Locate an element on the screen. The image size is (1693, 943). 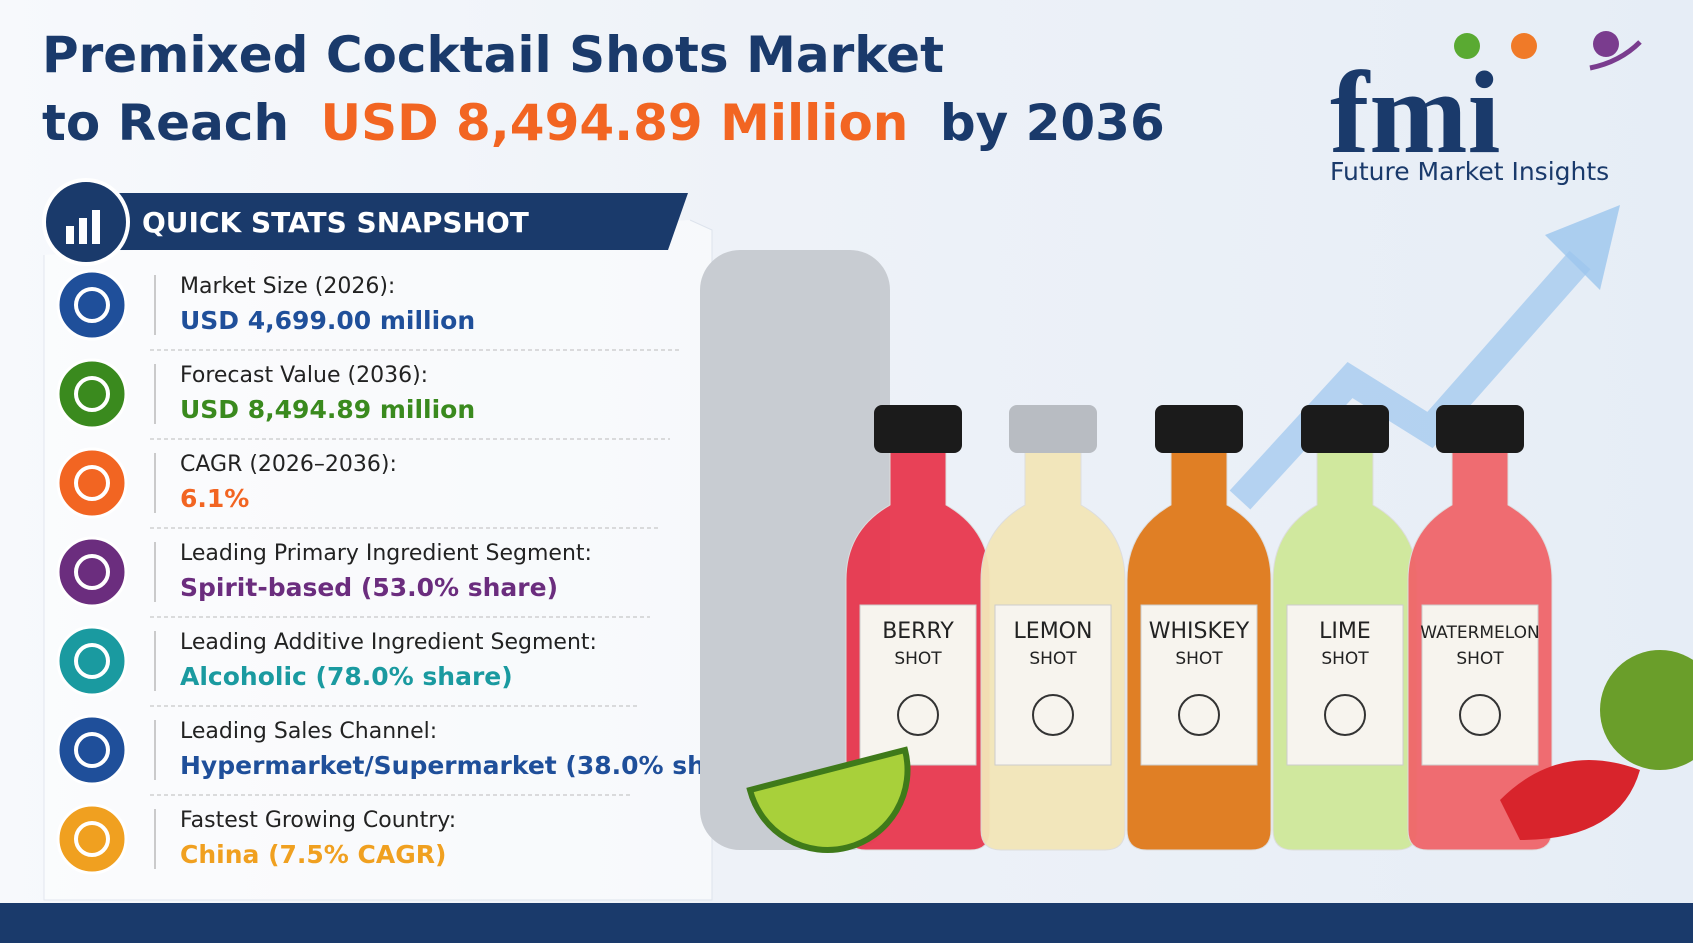
stat-value: USD 4,699.00 million is located at coordinates (327, 320).